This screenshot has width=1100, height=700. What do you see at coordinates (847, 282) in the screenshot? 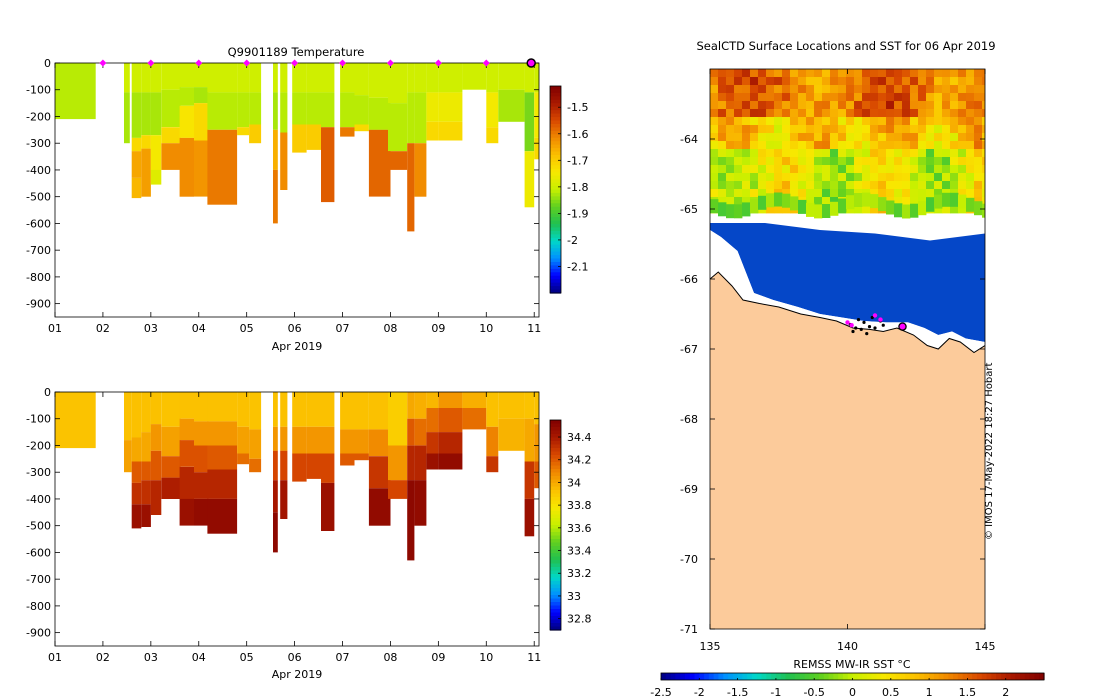
I see `ice-edge-band` at bounding box center [847, 282].